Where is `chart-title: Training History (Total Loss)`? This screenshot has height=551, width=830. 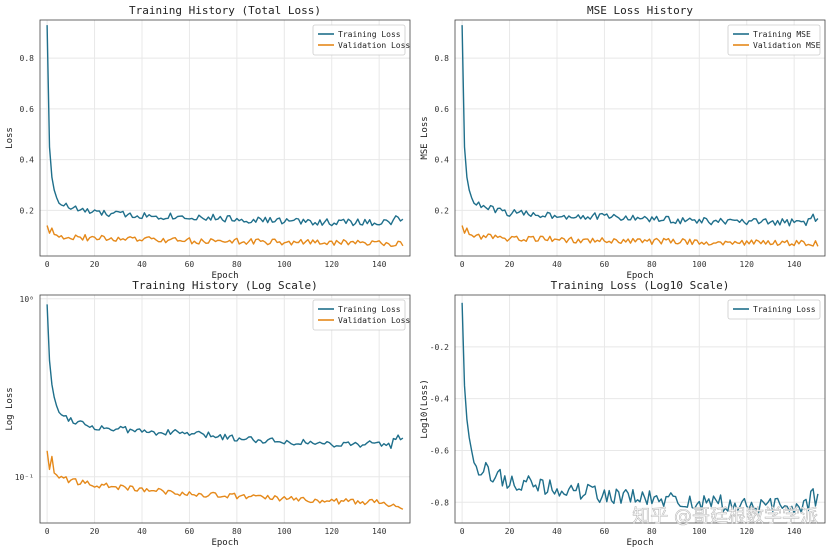 chart-title: Training History (Total Loss) is located at coordinates (225, 10).